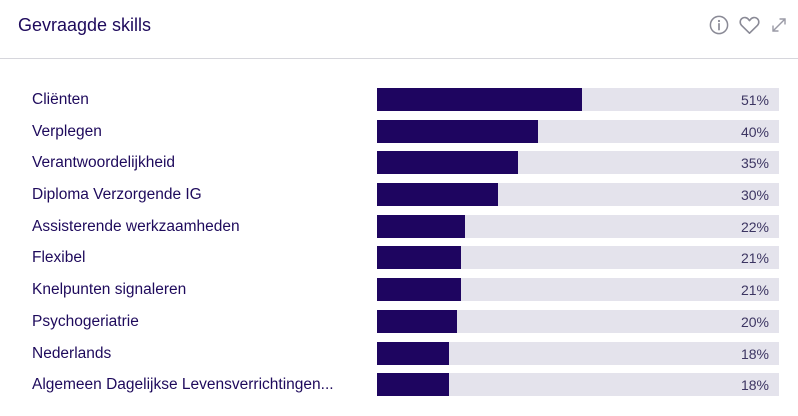 The image size is (798, 416). Describe the element at coordinates (67, 131) in the screenshot. I see `skill-label: Verplegen` at that location.